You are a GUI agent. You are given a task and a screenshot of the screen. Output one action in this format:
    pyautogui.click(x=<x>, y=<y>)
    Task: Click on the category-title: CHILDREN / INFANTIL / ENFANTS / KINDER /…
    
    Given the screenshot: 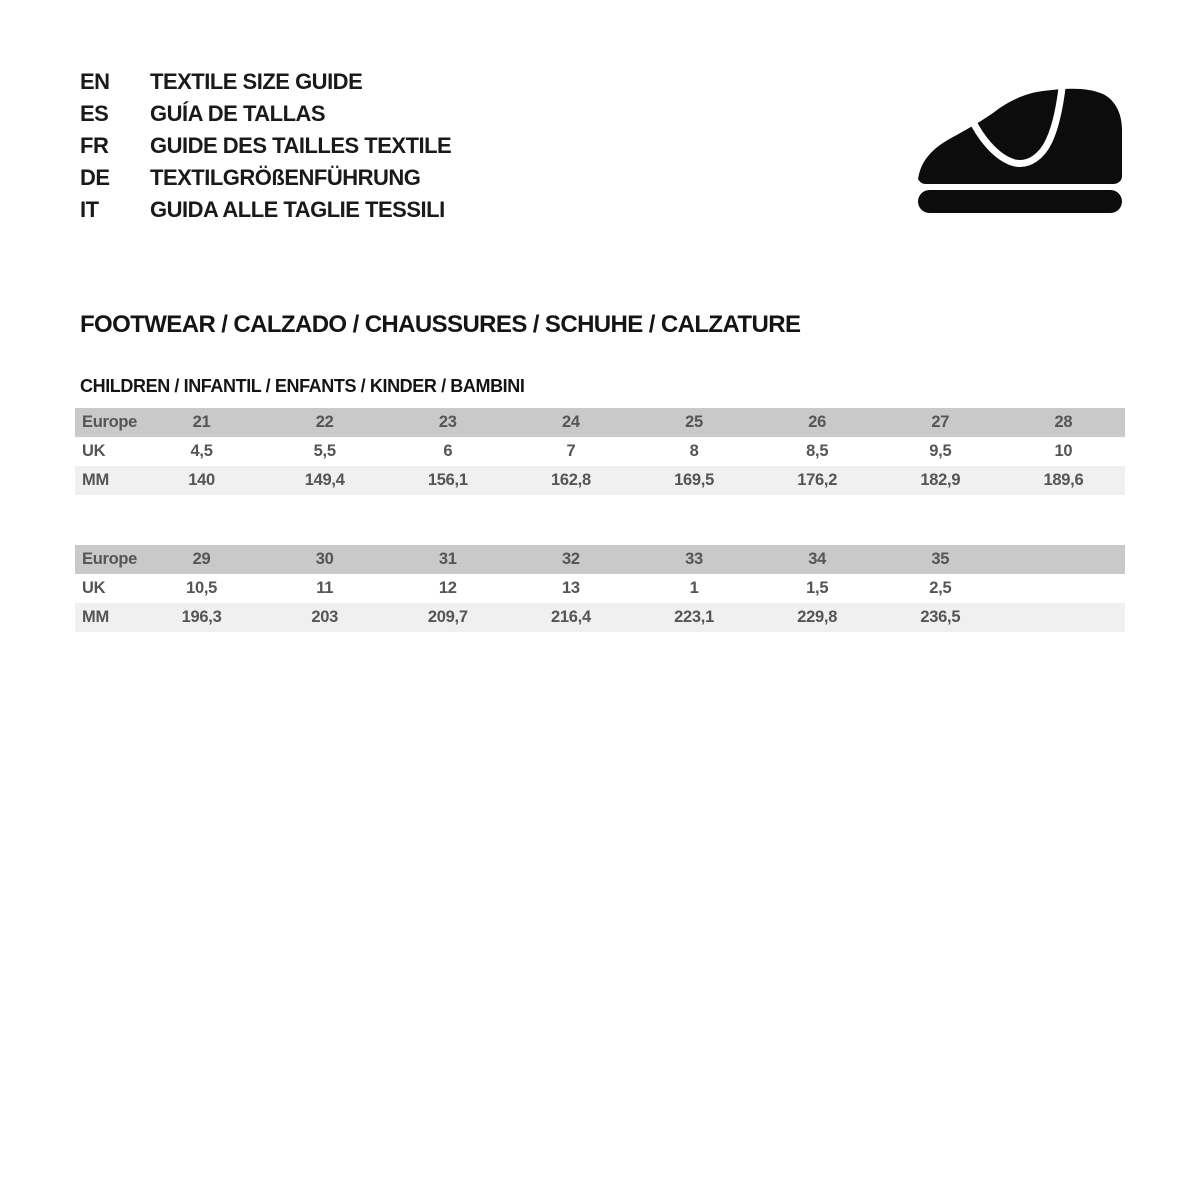 What is the action you would take?
    pyautogui.click(x=302, y=386)
    